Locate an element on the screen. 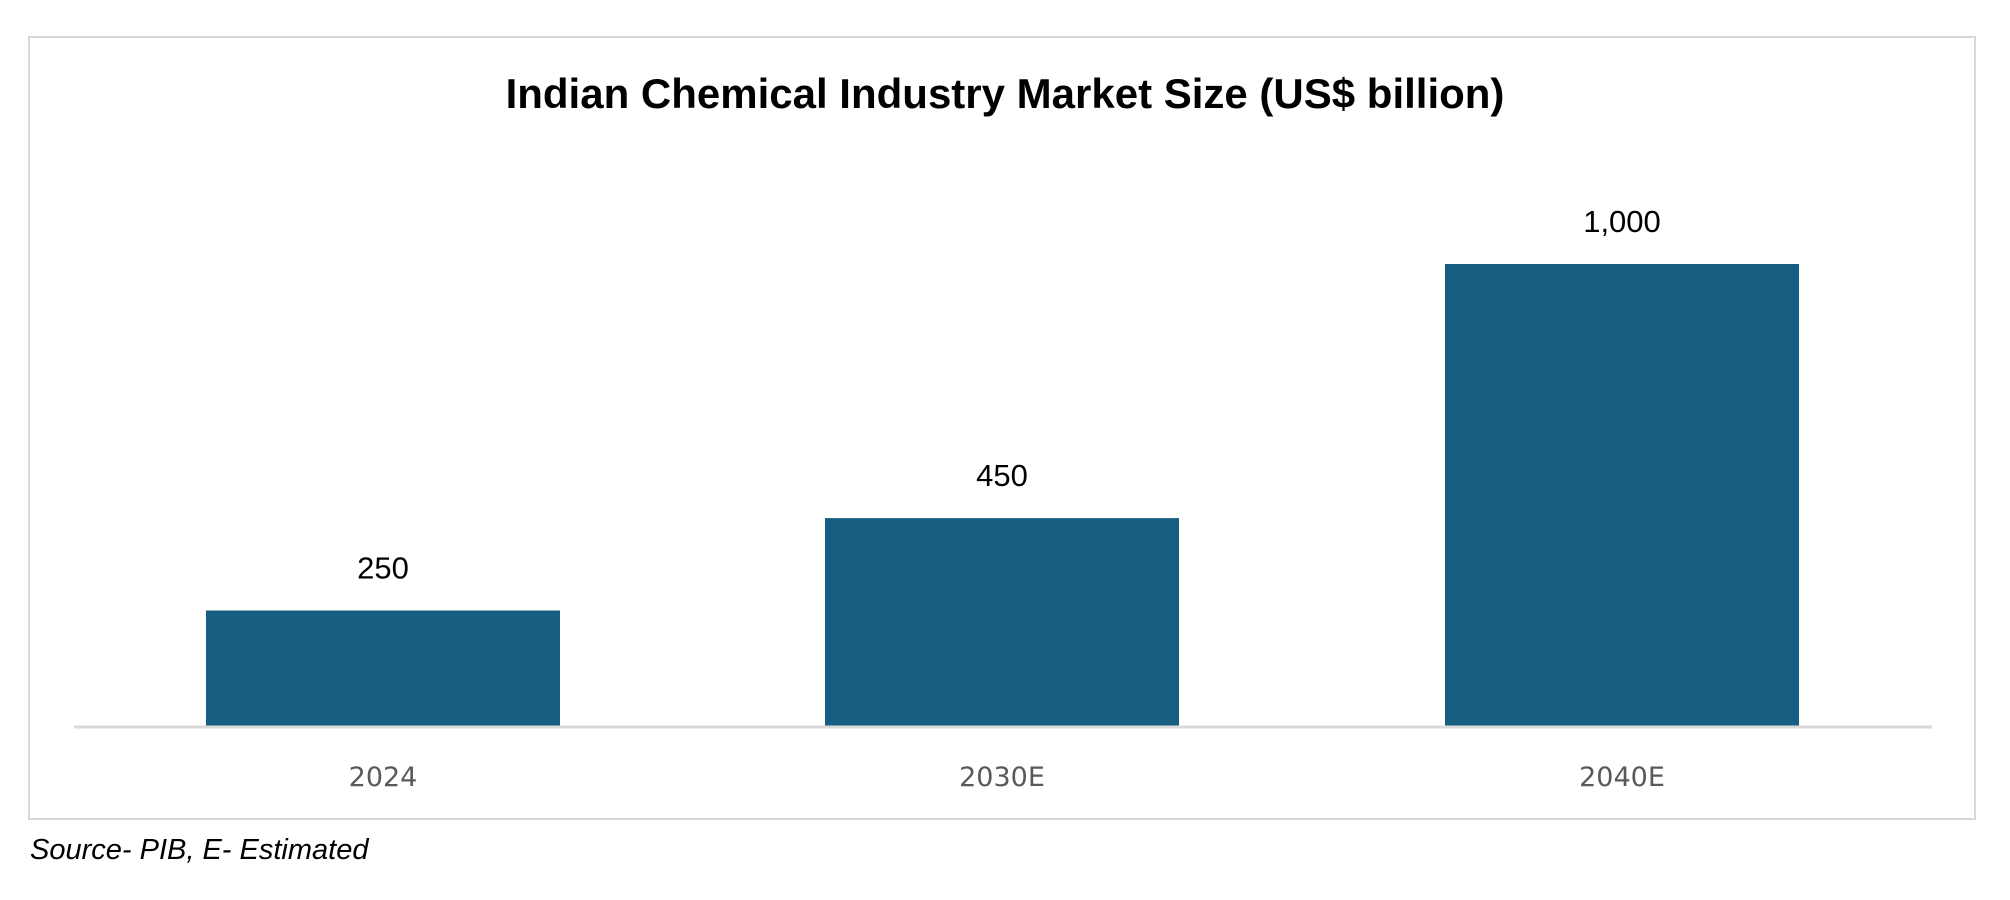 The width and height of the screenshot is (2010, 900). source-note: Source- PIB, E- Estimated is located at coordinates (199, 850).